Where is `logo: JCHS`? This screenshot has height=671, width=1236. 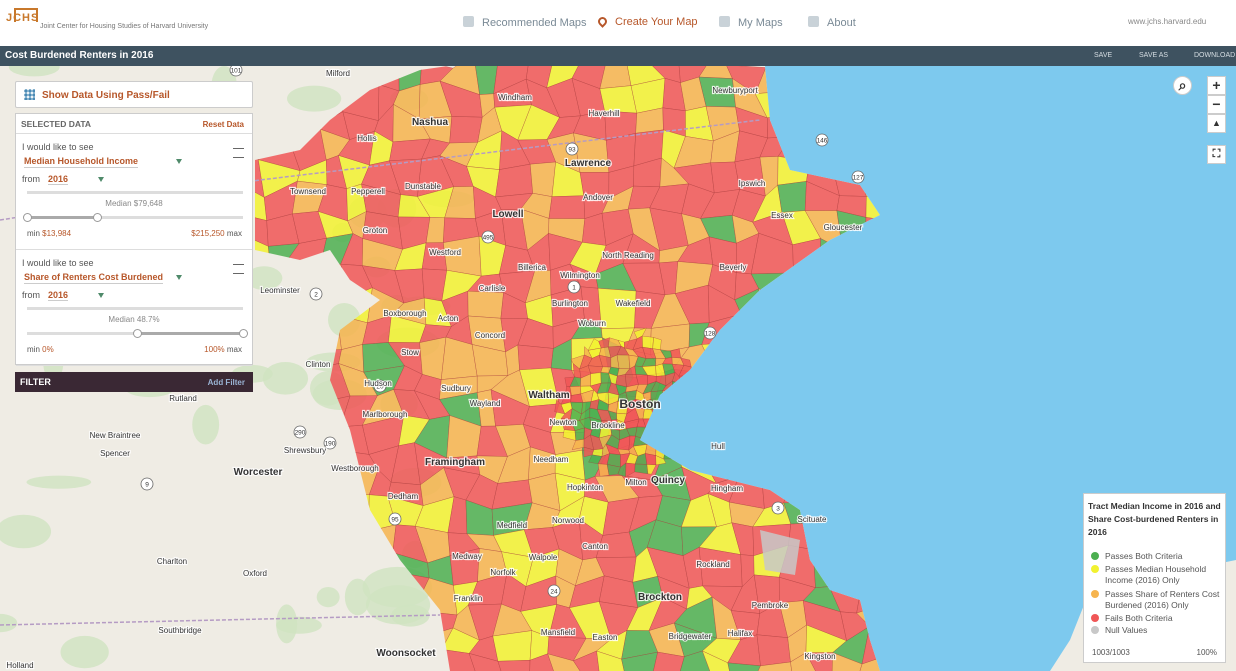 logo: JCHS is located at coordinates (23, 18).